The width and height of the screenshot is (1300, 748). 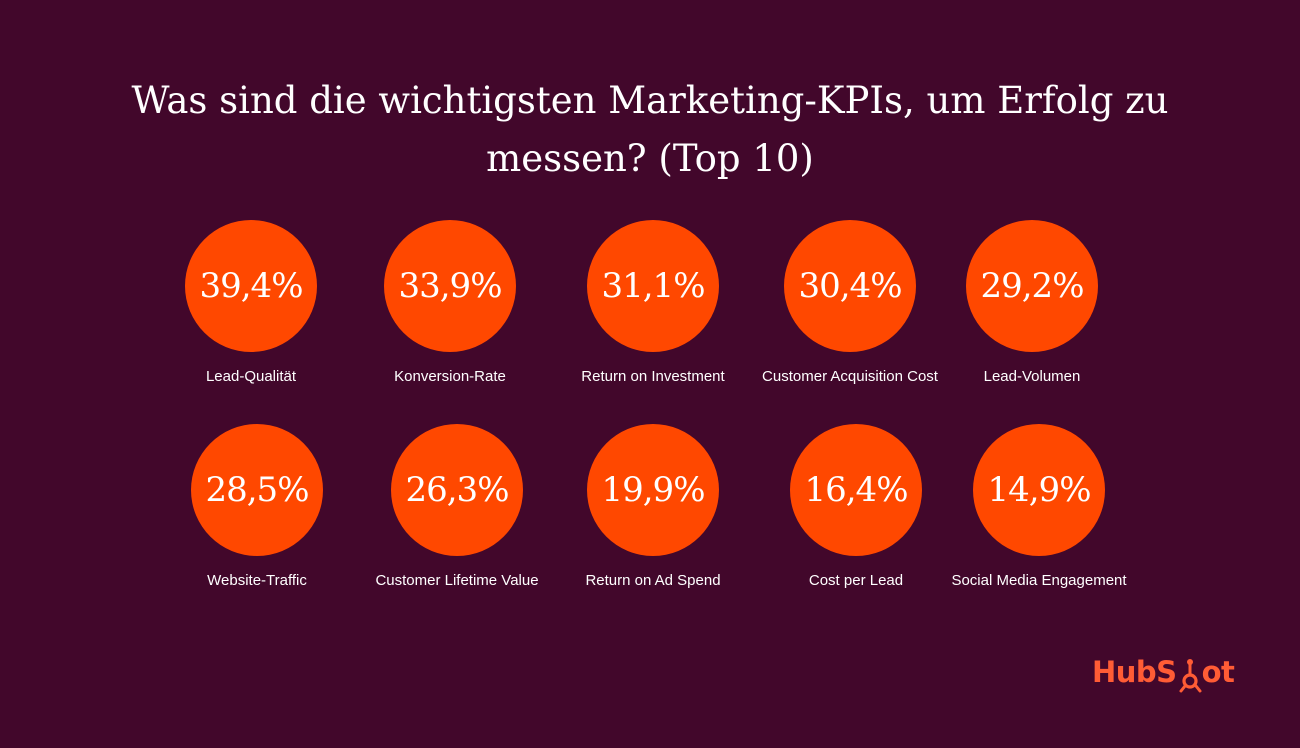 I want to click on kpi-bubble: 29,2%, so click(x=1032, y=286).